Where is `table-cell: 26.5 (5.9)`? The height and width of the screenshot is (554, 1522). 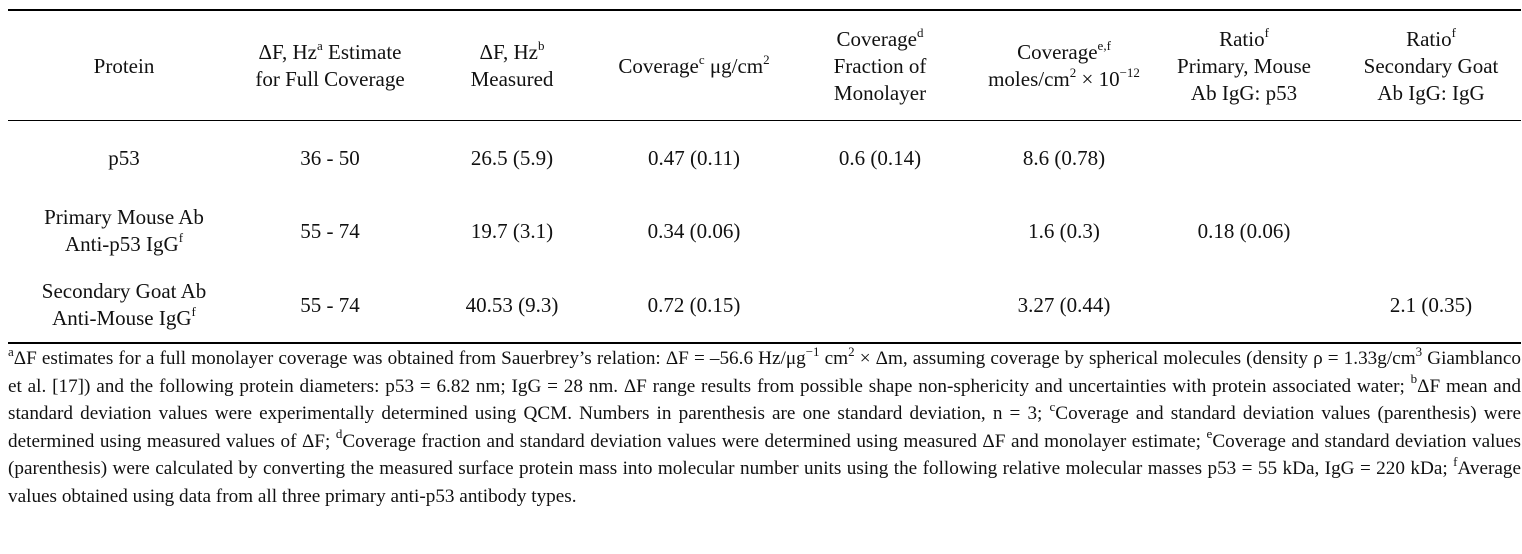 table-cell: 26.5 (5.9) is located at coordinates (512, 157).